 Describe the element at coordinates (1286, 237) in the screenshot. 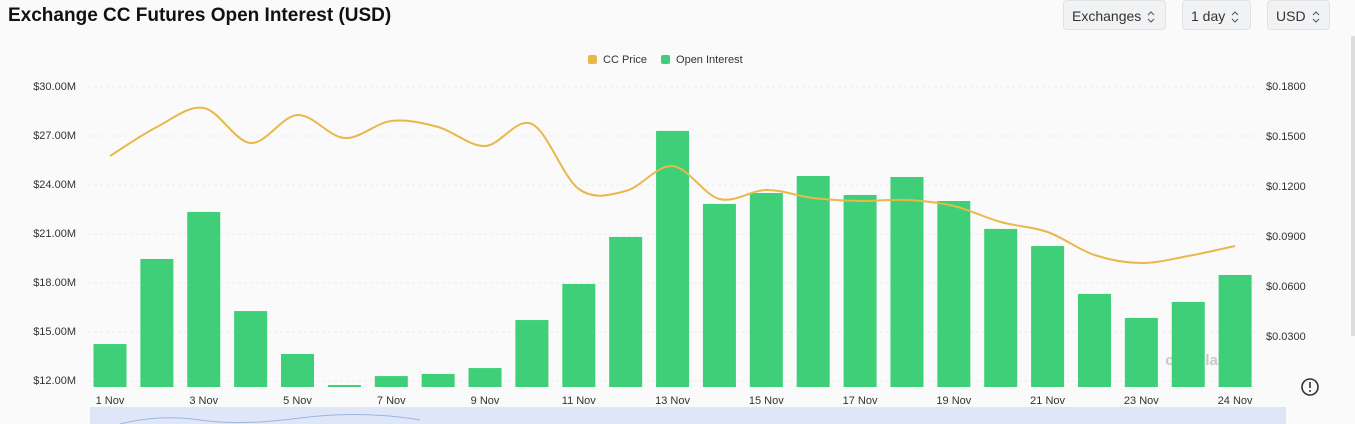

I see `y2-tick-label: $0.0900` at that location.